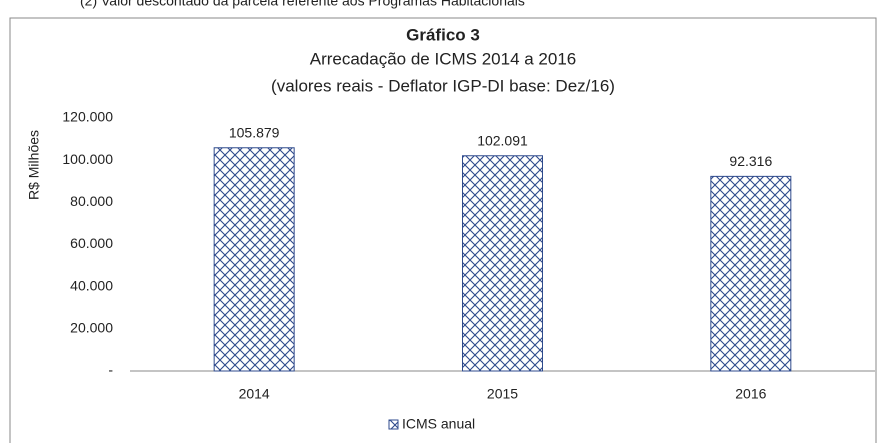 This screenshot has width=881, height=443. Describe the element at coordinates (87, 117) in the screenshot. I see `y-tick-label: 120.000` at that location.